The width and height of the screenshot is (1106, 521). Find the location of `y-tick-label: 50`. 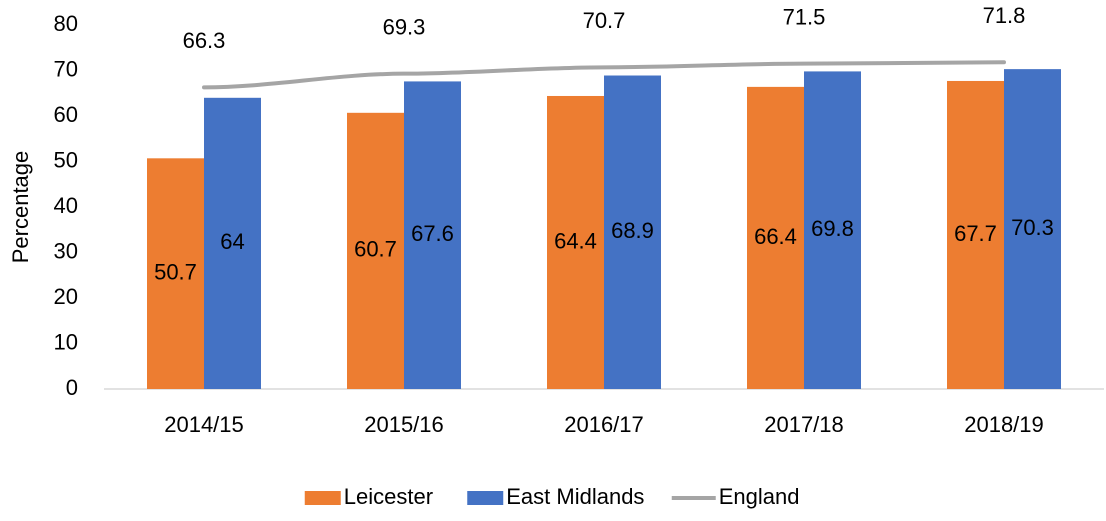

y-tick-label: 50 is located at coordinates (66, 159).